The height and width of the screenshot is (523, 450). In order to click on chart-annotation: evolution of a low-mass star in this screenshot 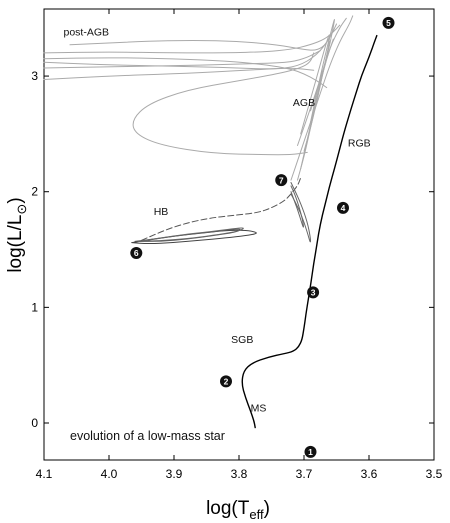, I will do `click(147, 436)`.